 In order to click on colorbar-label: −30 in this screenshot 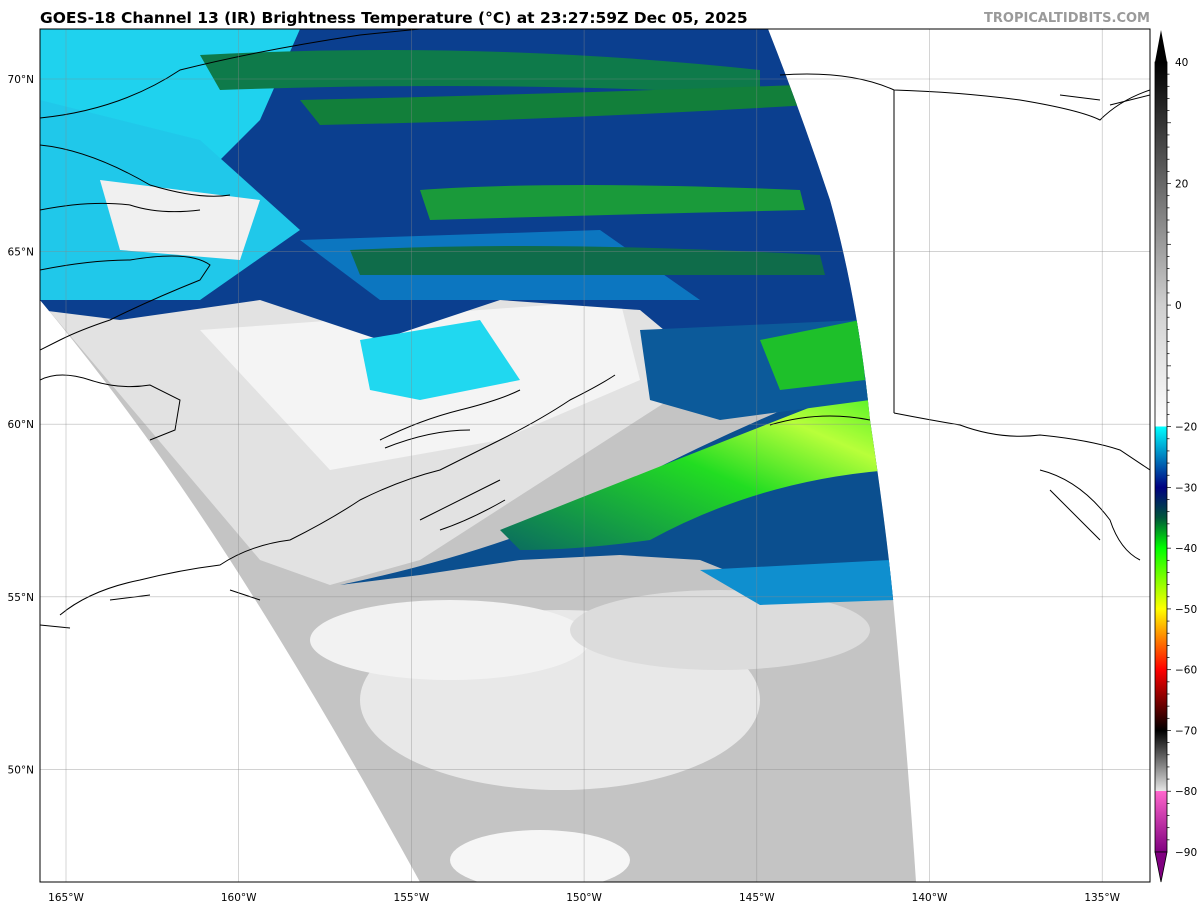, I will do `click(1186, 488)`.